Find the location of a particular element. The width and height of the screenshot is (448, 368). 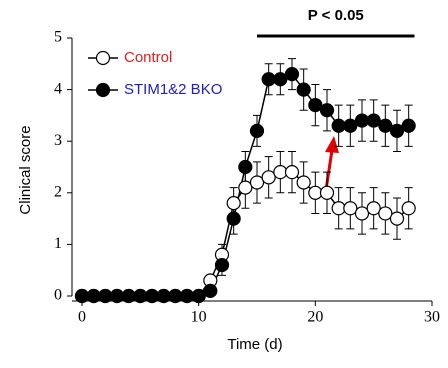

significance-label: P < 0.05 is located at coordinates (336, 15).